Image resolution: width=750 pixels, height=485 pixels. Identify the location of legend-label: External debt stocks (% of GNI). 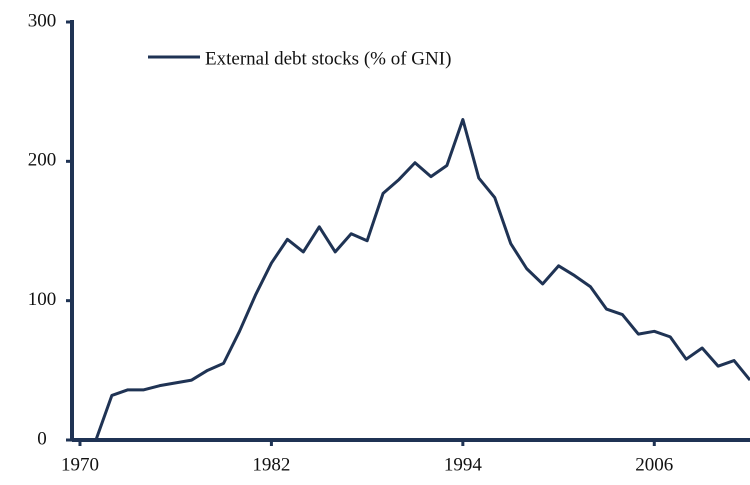
(328, 58).